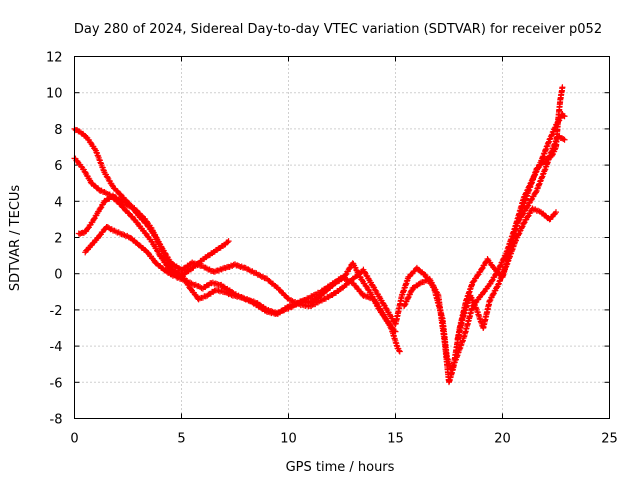 The height and width of the screenshot is (480, 640). I want to click on y-tick-label: -6, so click(56, 383).